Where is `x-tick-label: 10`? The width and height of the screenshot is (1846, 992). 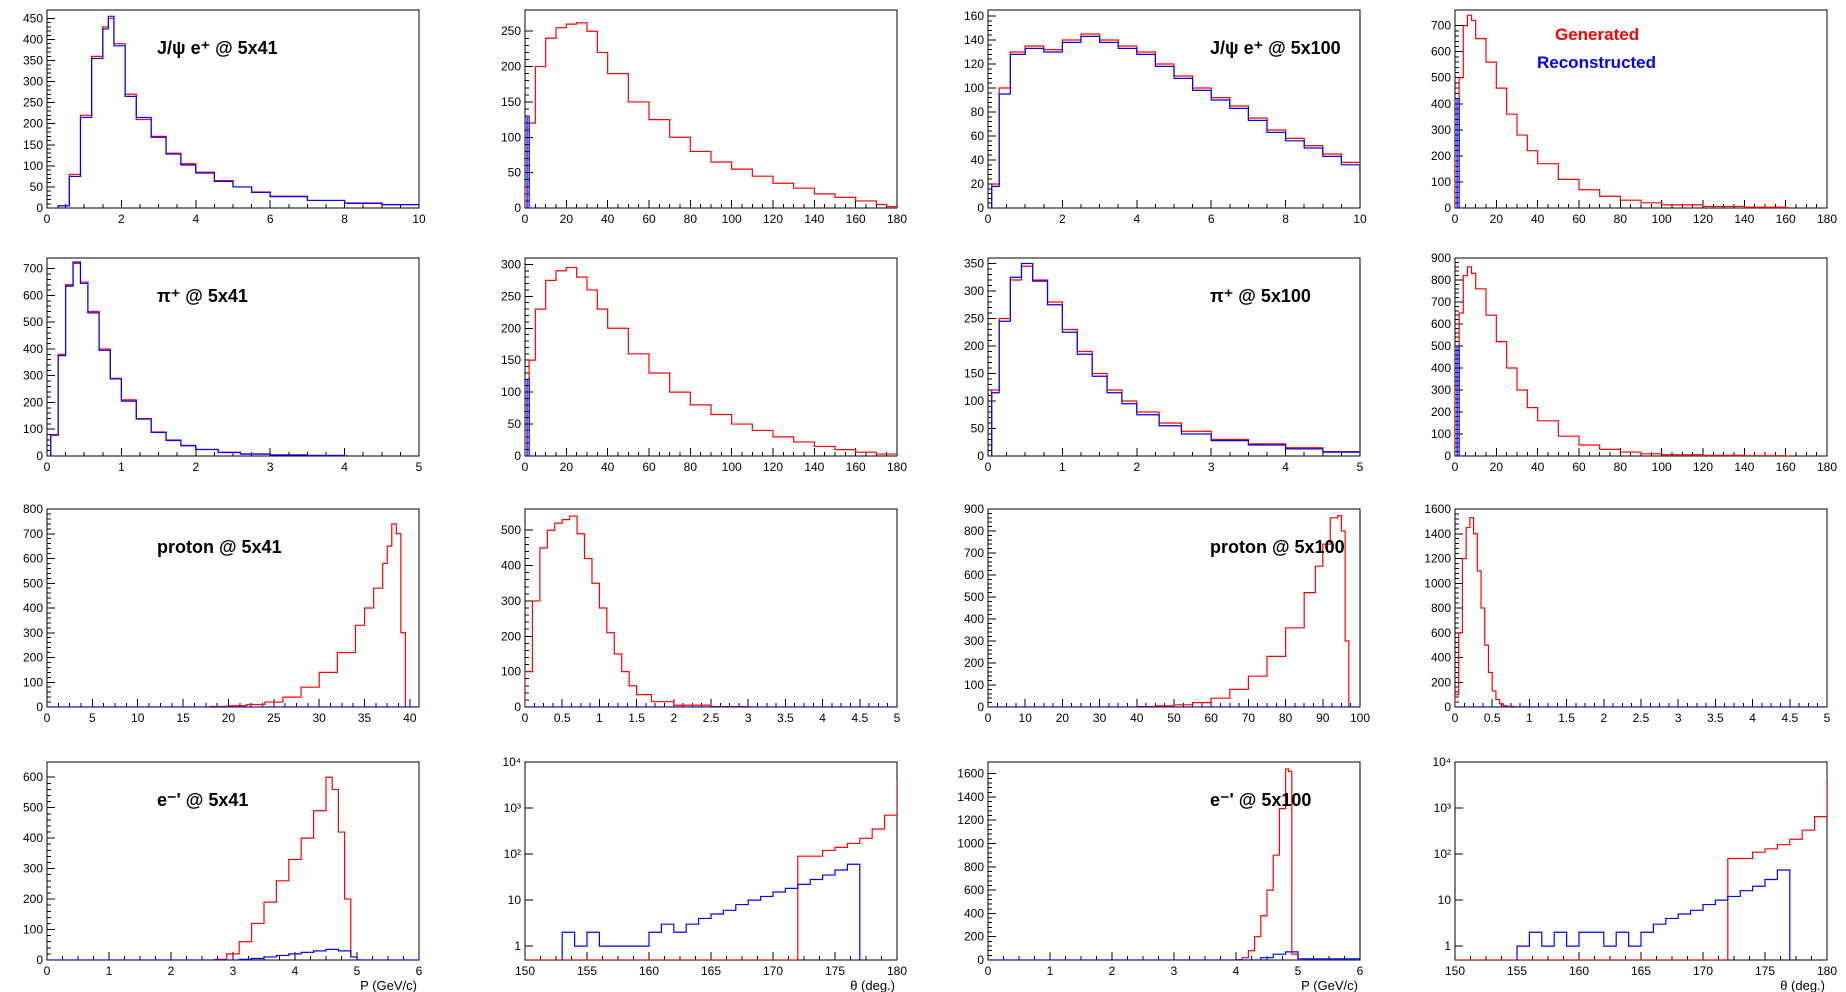
x-tick-label: 10 is located at coordinates (1026, 718).